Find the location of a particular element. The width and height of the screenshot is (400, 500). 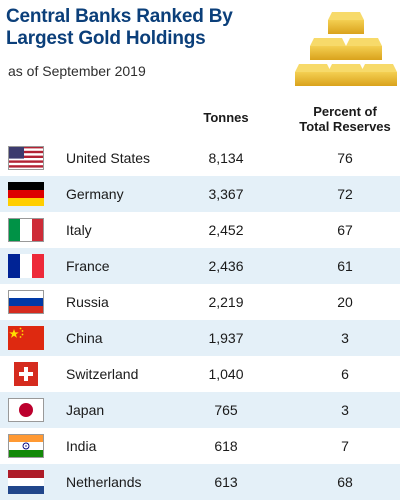

tonnes-value: 618 is located at coordinates (226, 446).